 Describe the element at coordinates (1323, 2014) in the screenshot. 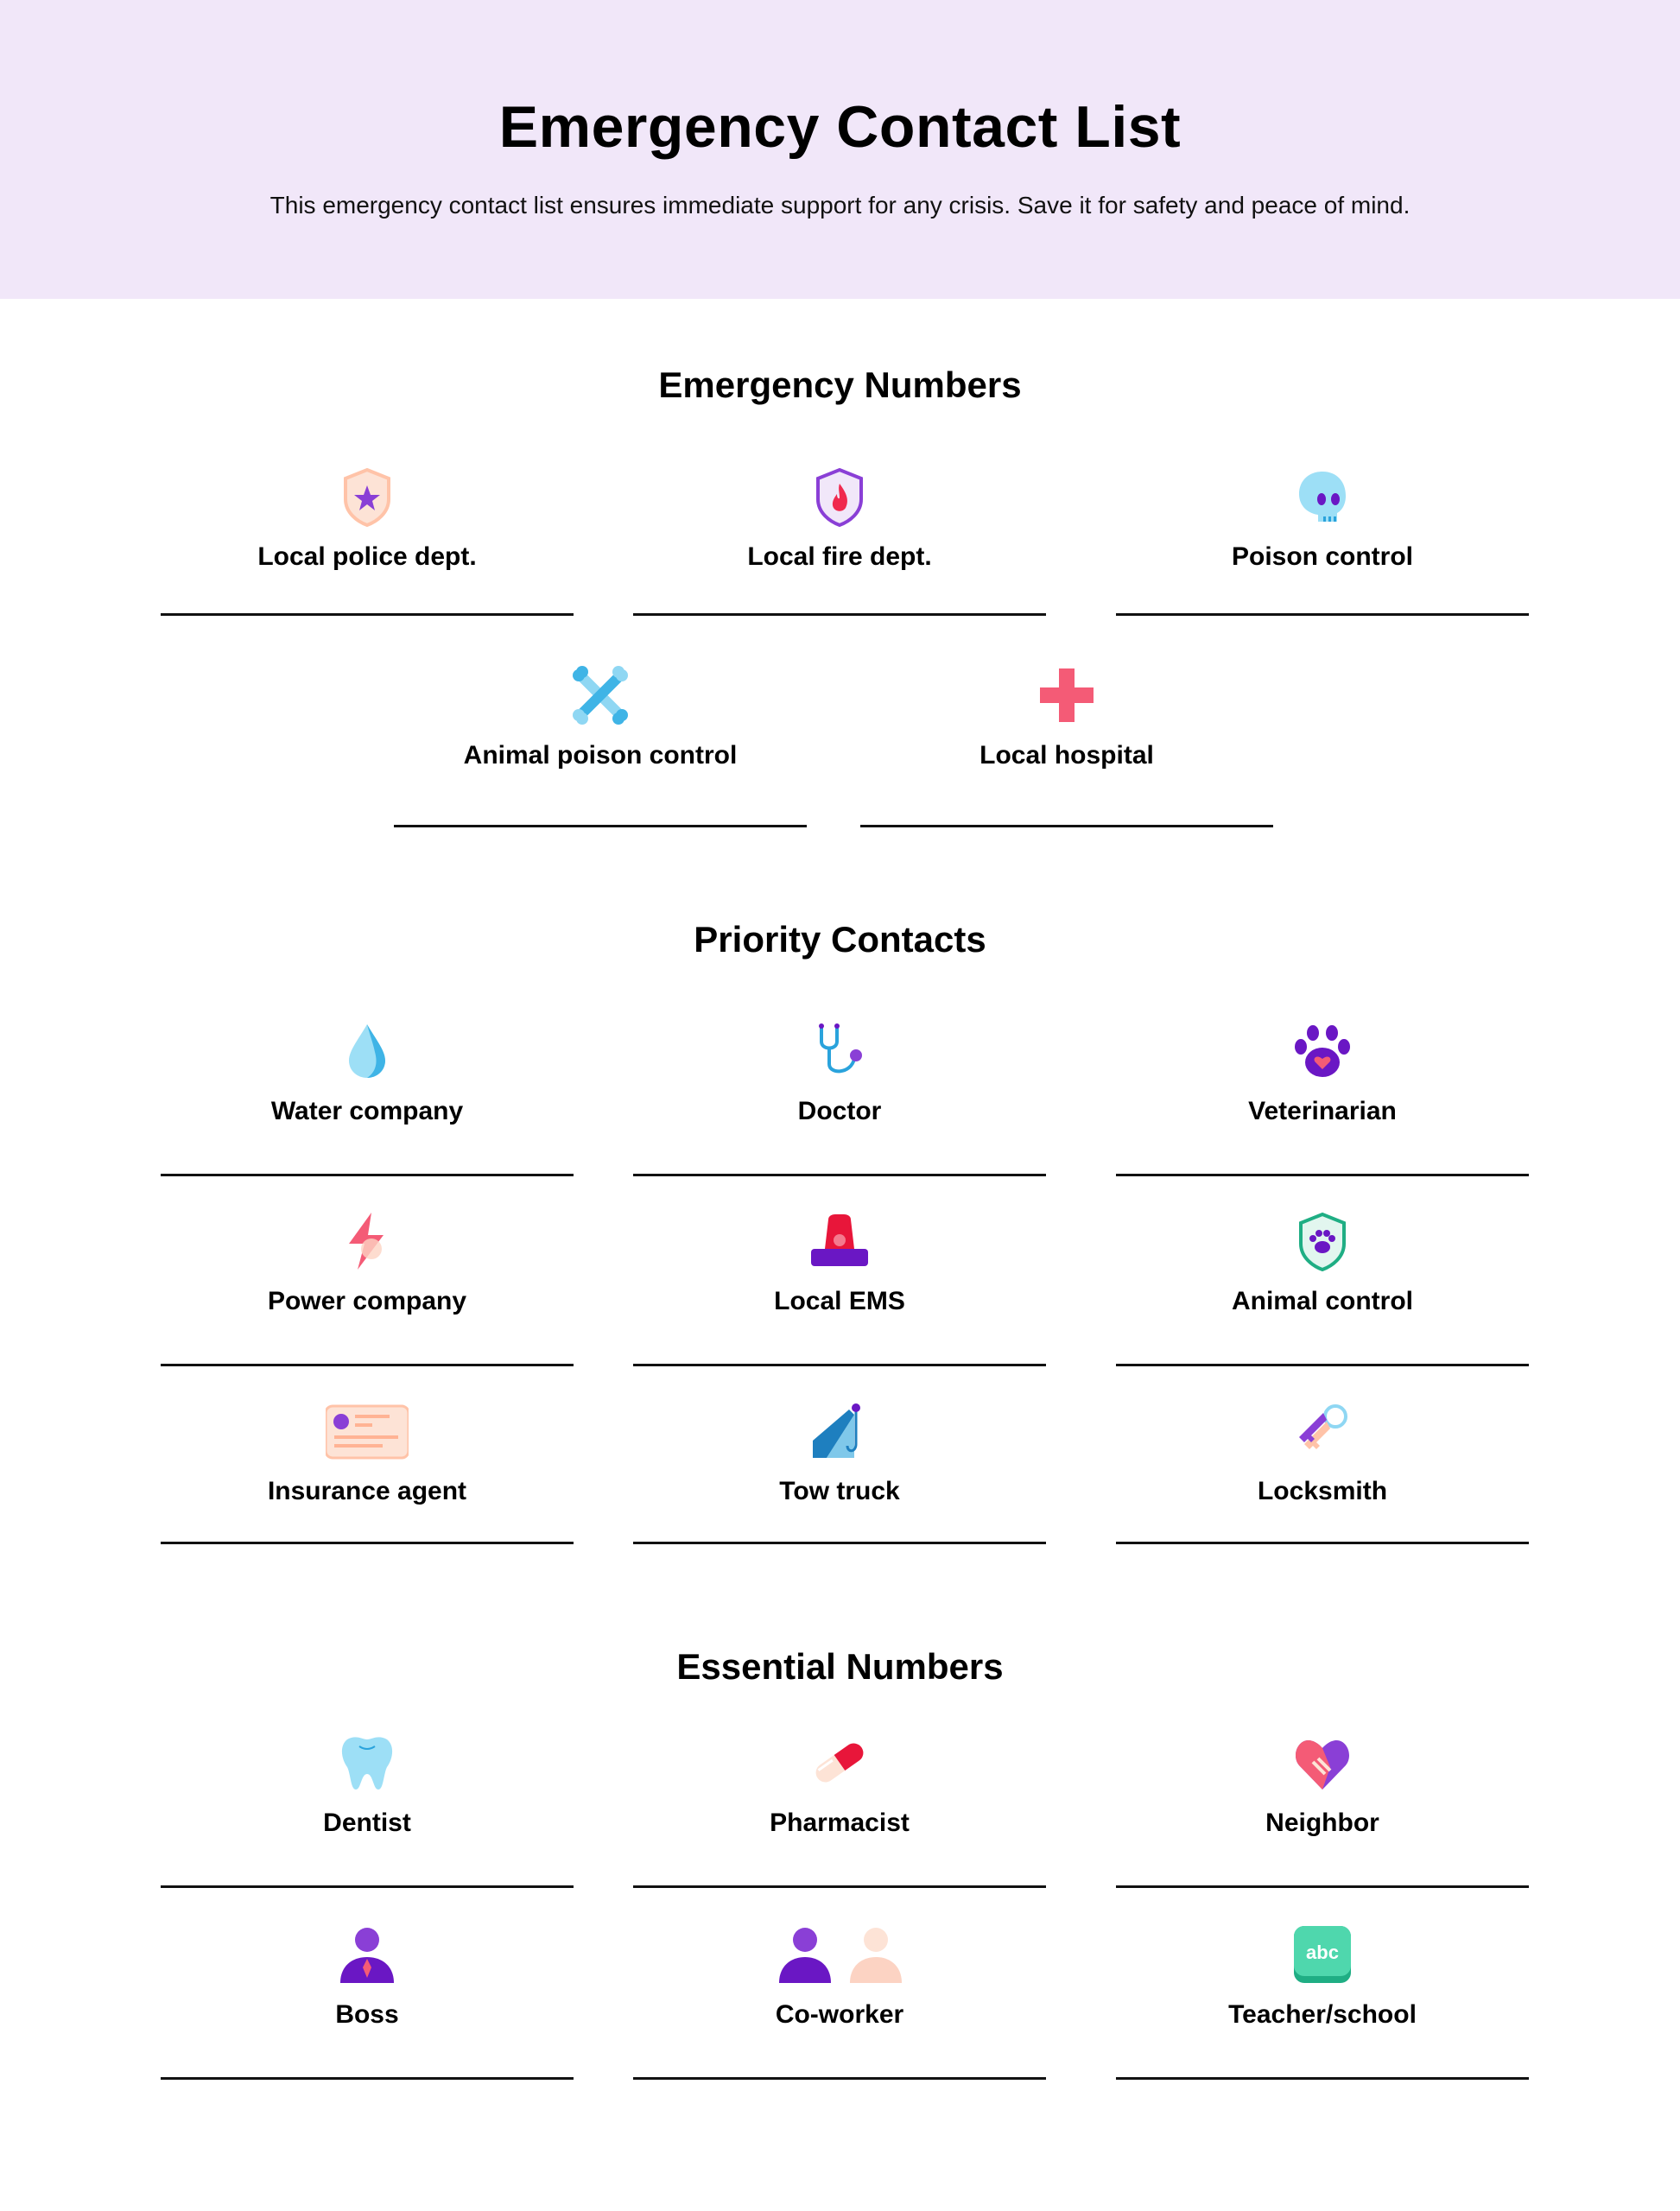

I see `contact-label: Teacher/school` at that location.